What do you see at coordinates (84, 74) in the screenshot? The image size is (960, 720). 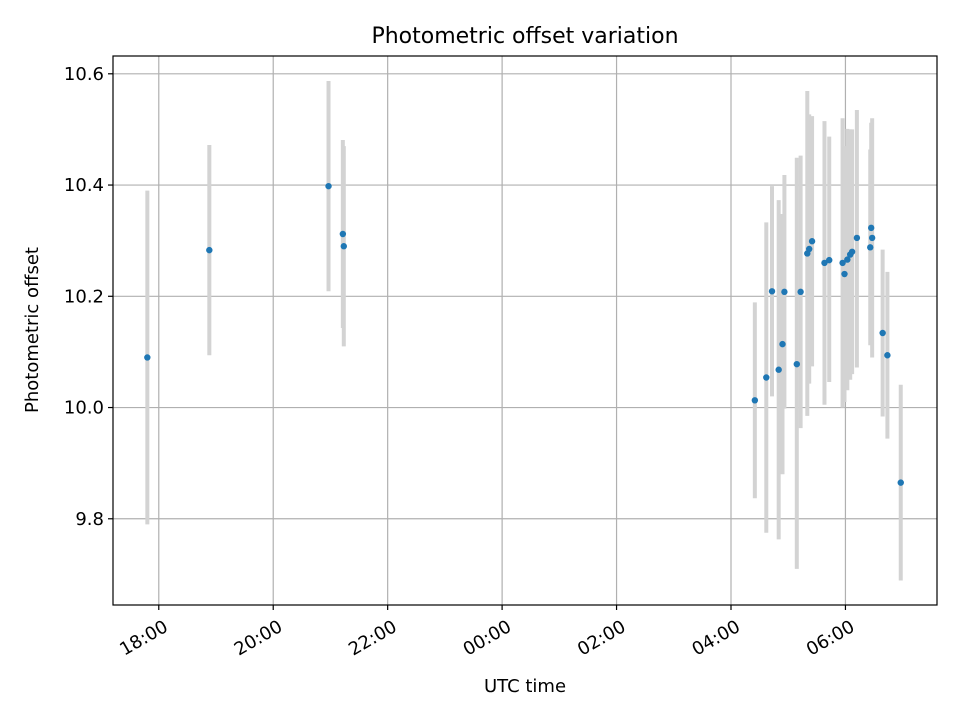 I see `y-tick-label: 10.6` at bounding box center [84, 74].